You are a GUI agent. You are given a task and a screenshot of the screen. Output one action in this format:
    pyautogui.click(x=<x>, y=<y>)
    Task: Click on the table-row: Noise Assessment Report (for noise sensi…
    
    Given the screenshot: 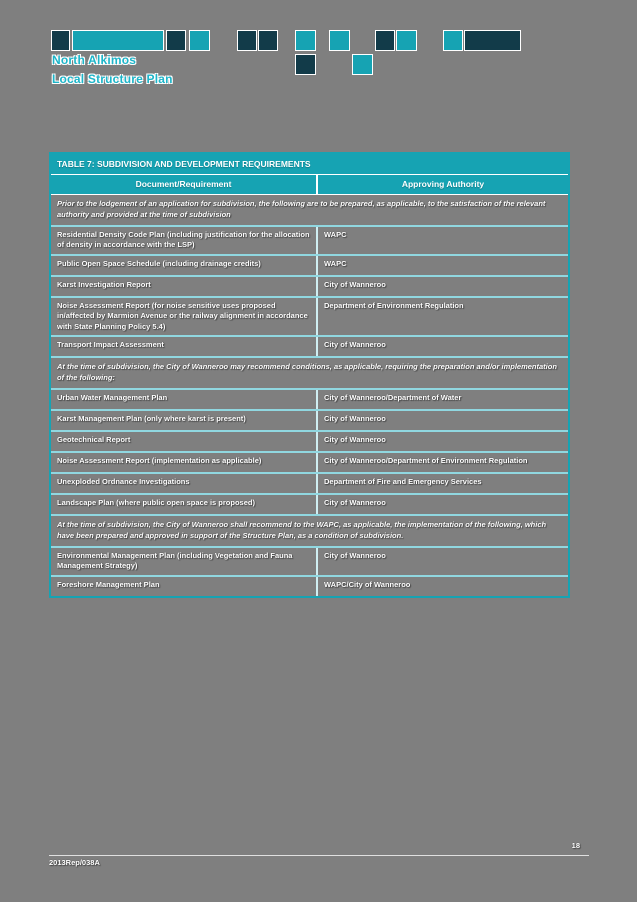 What is the action you would take?
    pyautogui.click(x=309, y=317)
    